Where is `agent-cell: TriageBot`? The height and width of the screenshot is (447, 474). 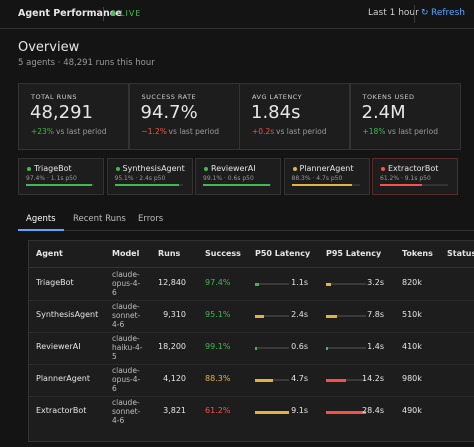 agent-cell: TriageBot is located at coordinates (55, 282).